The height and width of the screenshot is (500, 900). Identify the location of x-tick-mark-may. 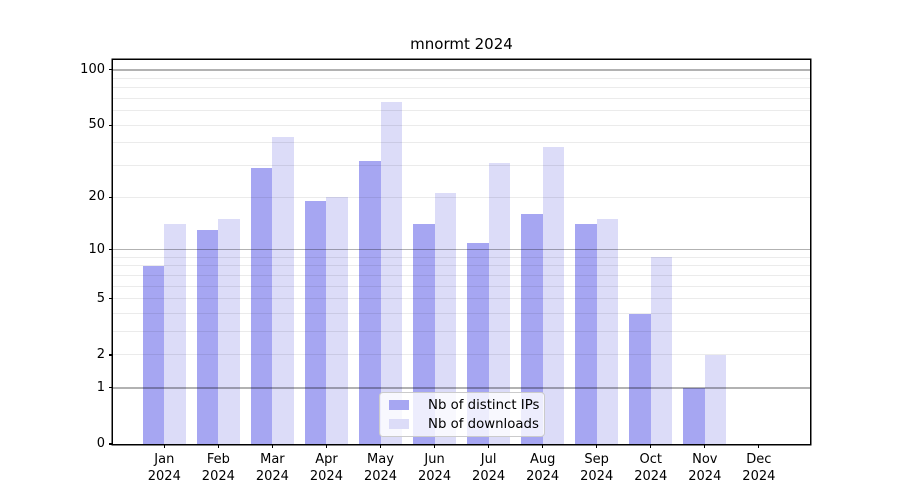
(380, 446).